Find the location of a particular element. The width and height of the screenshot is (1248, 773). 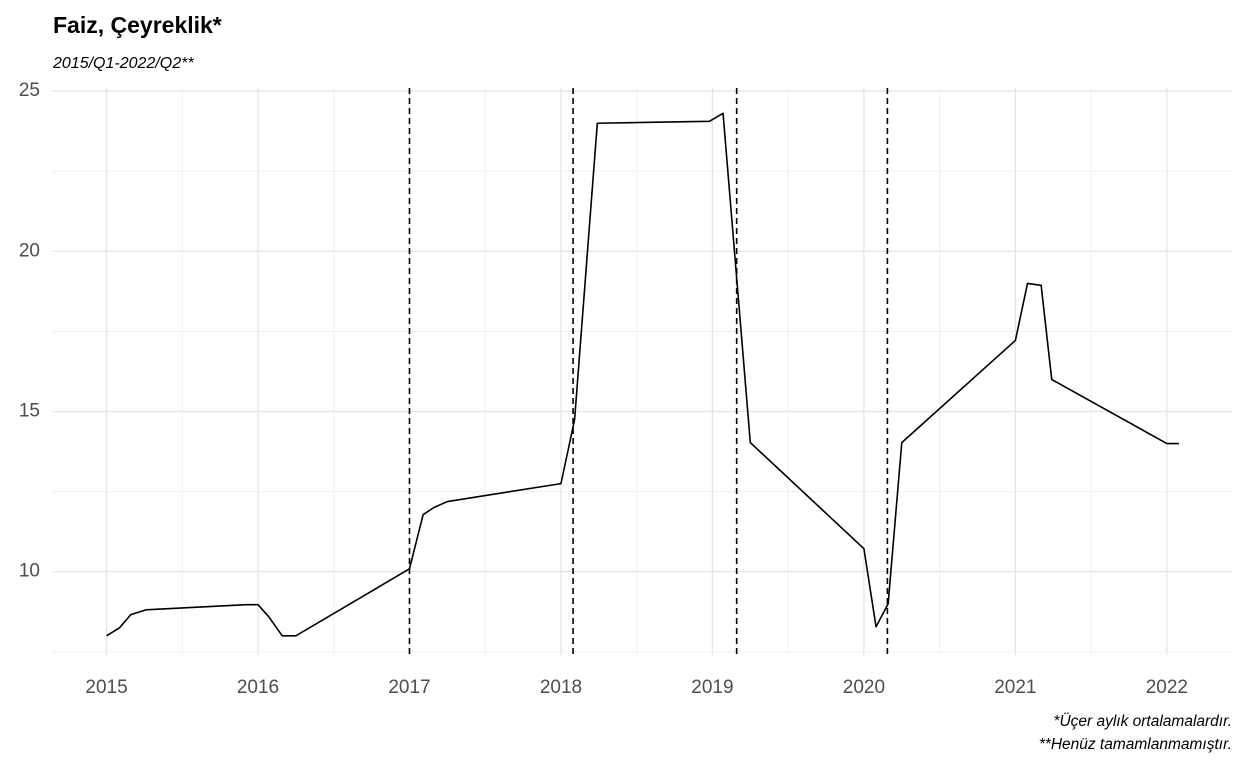

y-tick-label: 20 is located at coordinates (29, 250).